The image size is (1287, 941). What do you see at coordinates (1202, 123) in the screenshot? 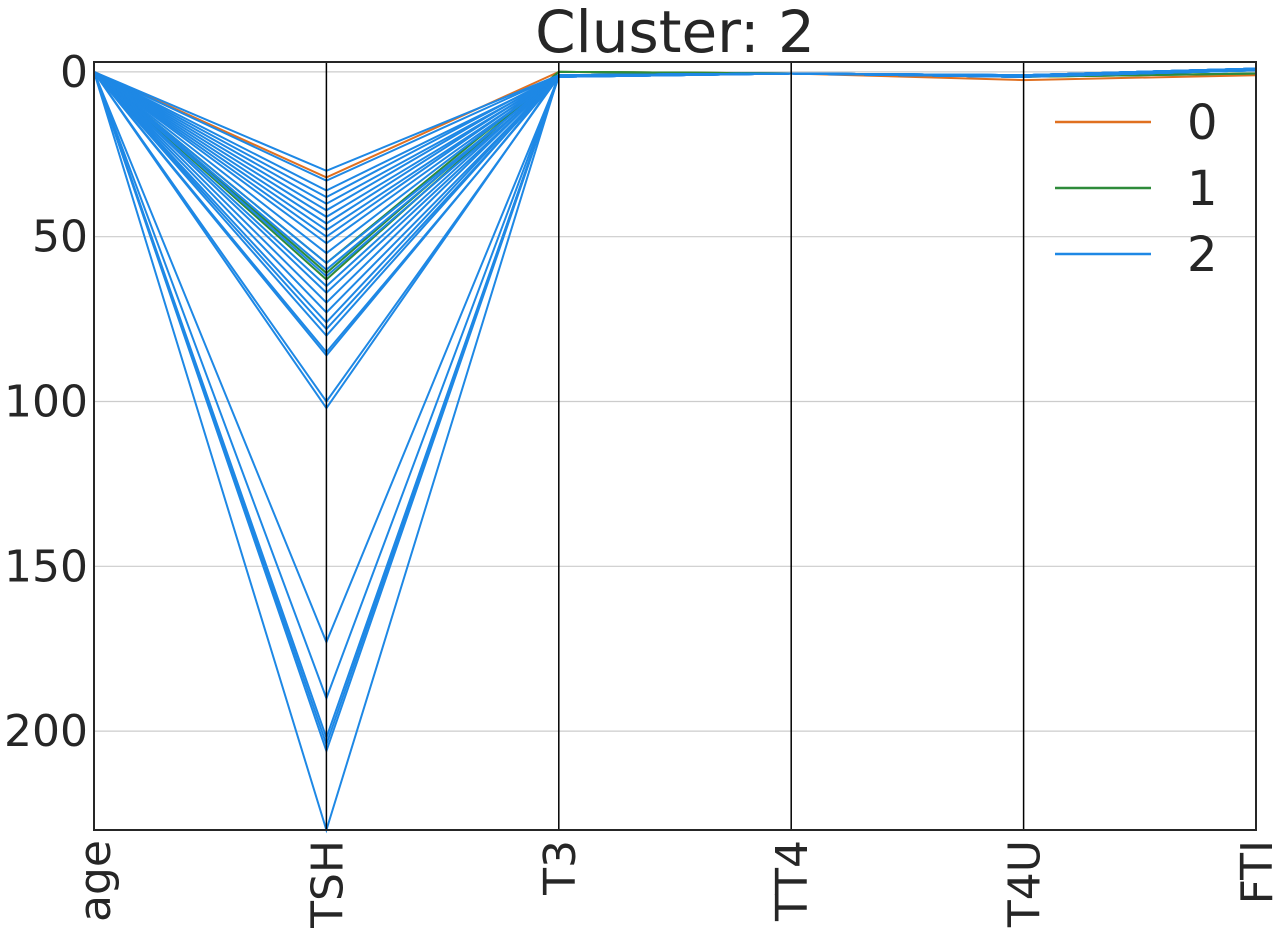
I see `legend-label-0: 0` at bounding box center [1202, 123].